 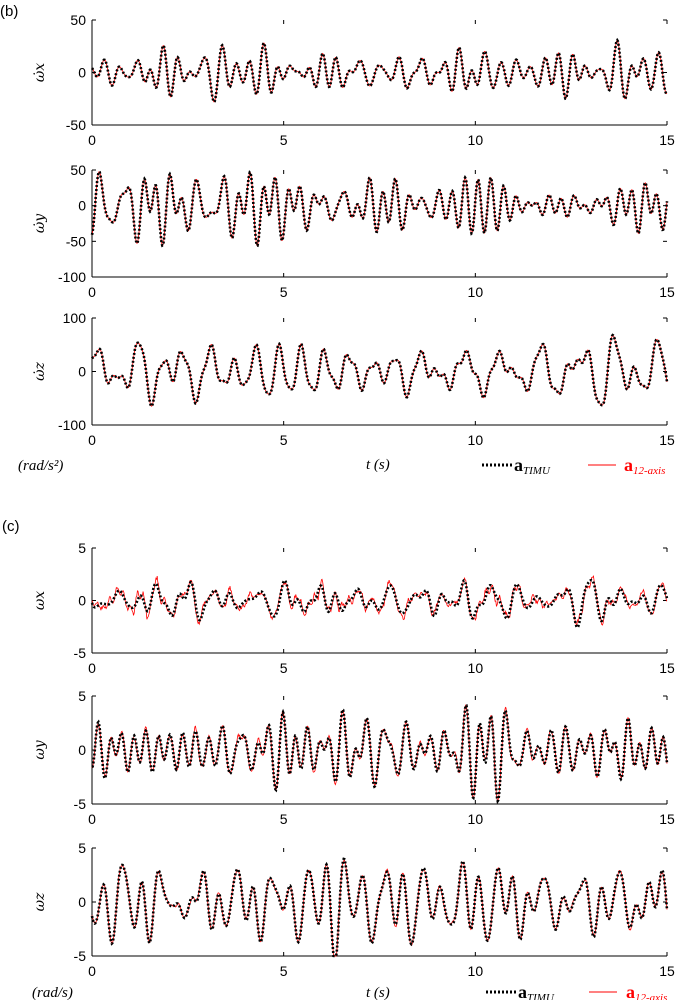 What do you see at coordinates (378, 465) in the screenshot?
I see `x-axis-label-b: t (s)` at bounding box center [378, 465].